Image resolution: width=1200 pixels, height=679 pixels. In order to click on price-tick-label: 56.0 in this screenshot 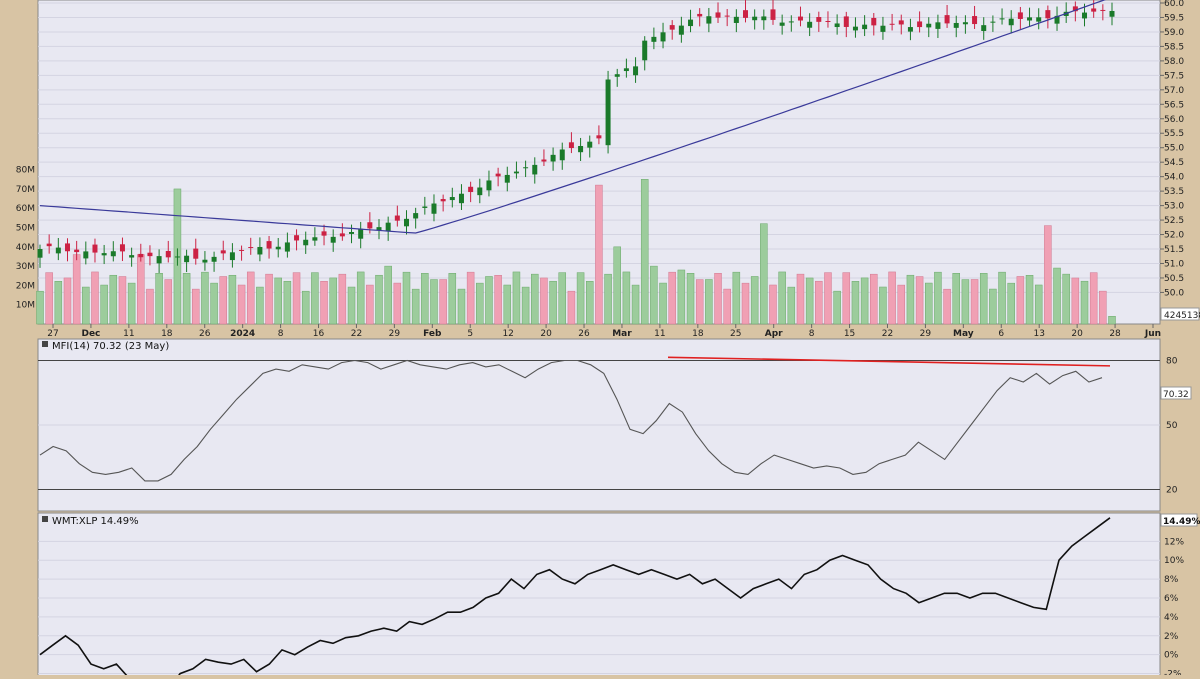, I will do `click(1174, 120)`.